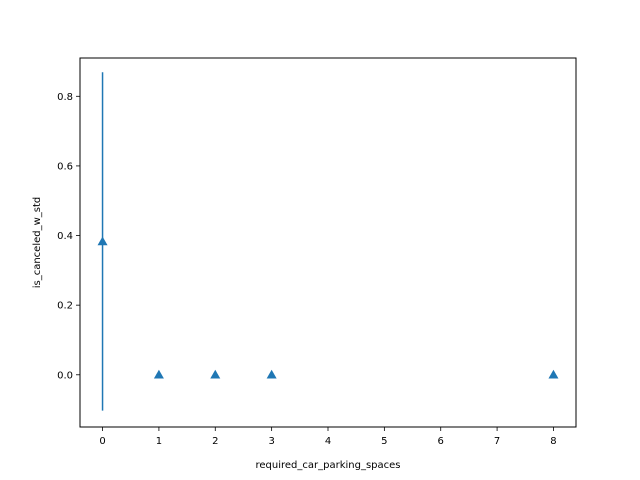 The image size is (640, 480). What do you see at coordinates (215, 441) in the screenshot?
I see `x-tick-label: 2` at bounding box center [215, 441].